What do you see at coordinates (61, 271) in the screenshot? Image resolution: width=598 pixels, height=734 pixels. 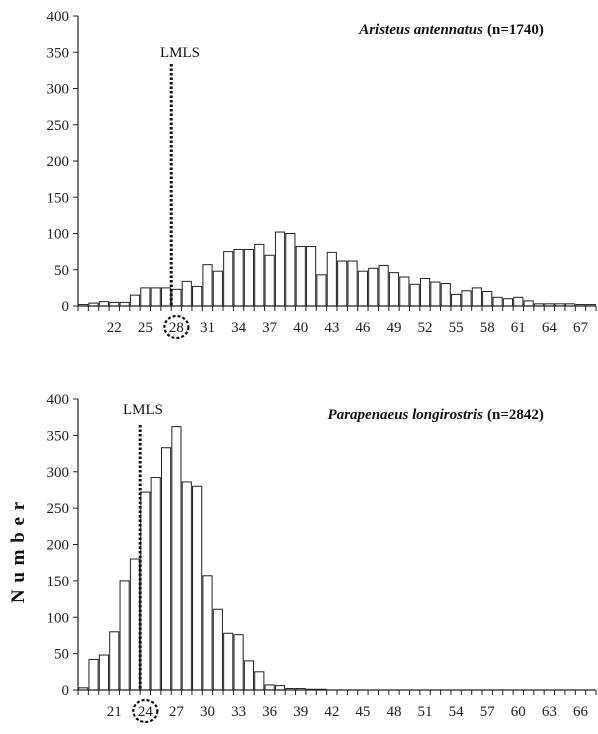 I see `y-tick-label: 50` at bounding box center [61, 271].